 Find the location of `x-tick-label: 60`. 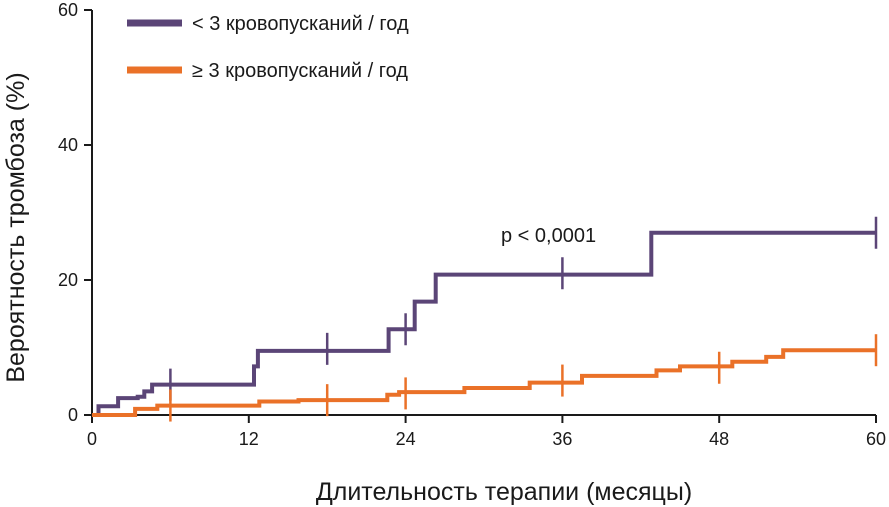

x-tick-label: 60 is located at coordinates (876, 439).